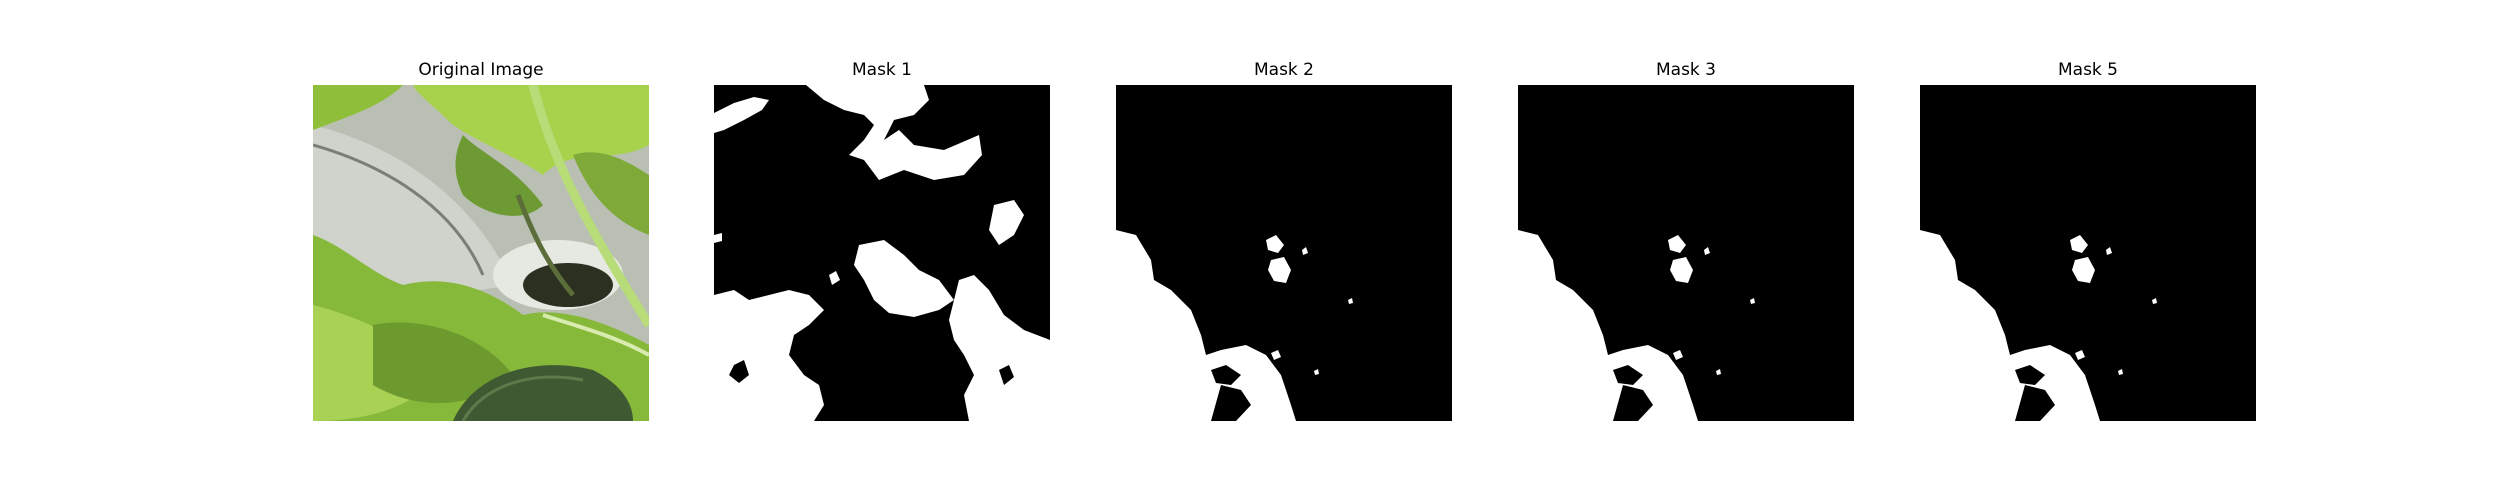  Describe the element at coordinates (881, 70) in the screenshot. I see `panel-title-mask-1: Mask 1` at that location.